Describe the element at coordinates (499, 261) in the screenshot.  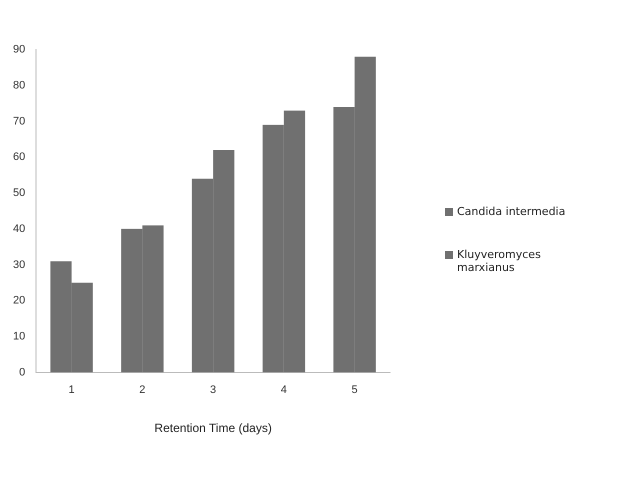
I see `legend-label: Kluyveromyces marxianus` at that location.